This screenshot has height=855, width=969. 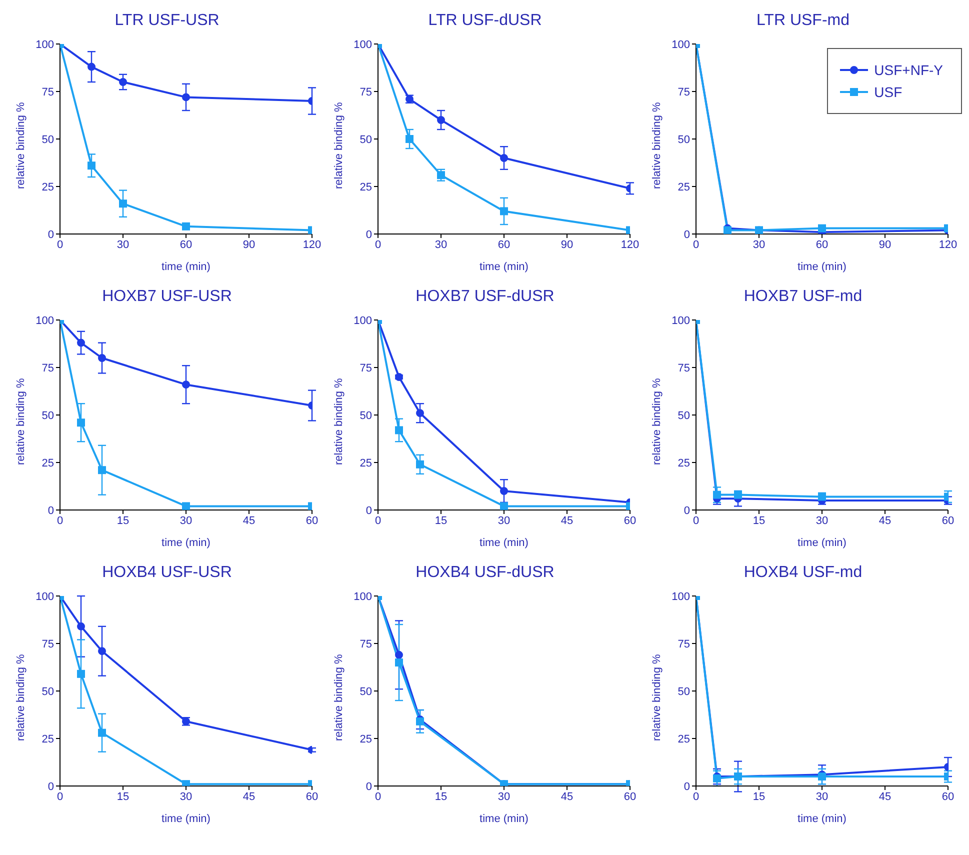 I want to click on legend-label: USF, so click(x=888, y=92).